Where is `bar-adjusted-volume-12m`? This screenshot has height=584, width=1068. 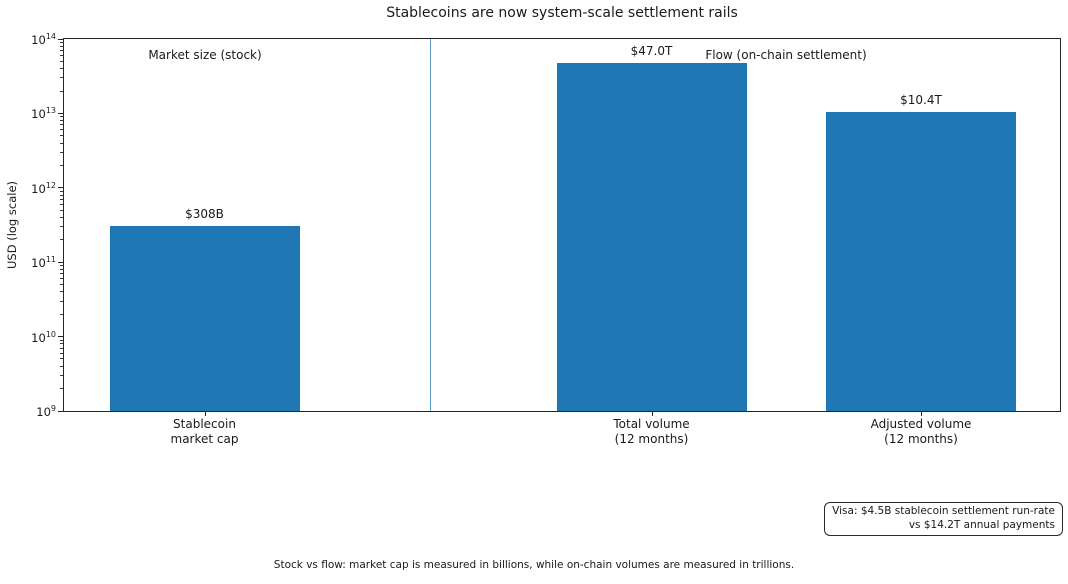 bar-adjusted-volume-12m is located at coordinates (921, 261).